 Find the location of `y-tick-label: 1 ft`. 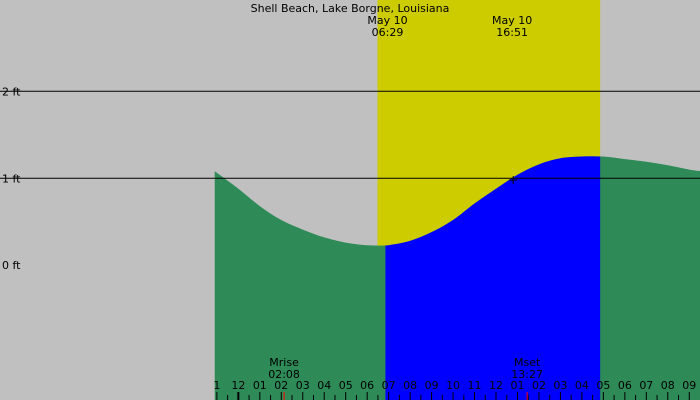

y-tick-label: 1 ft is located at coordinates (11, 178).